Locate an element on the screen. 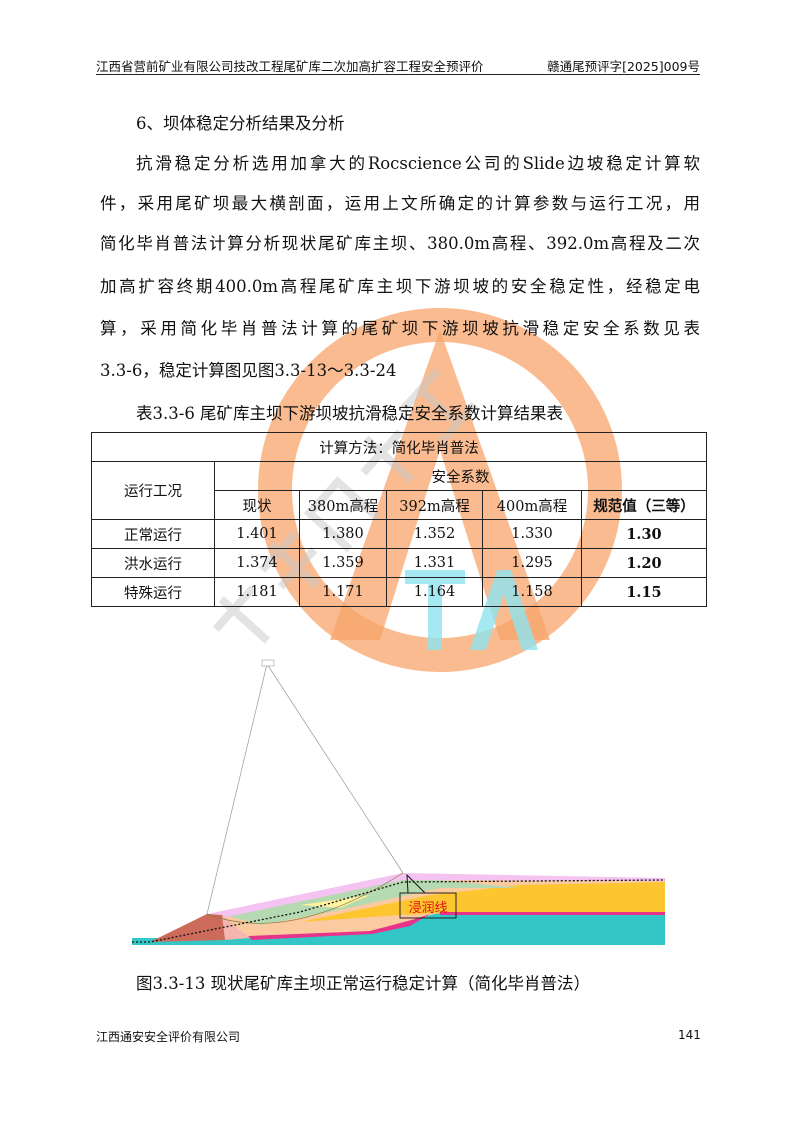 The image size is (793, 1122). column-header: 392m高程 is located at coordinates (434, 505).